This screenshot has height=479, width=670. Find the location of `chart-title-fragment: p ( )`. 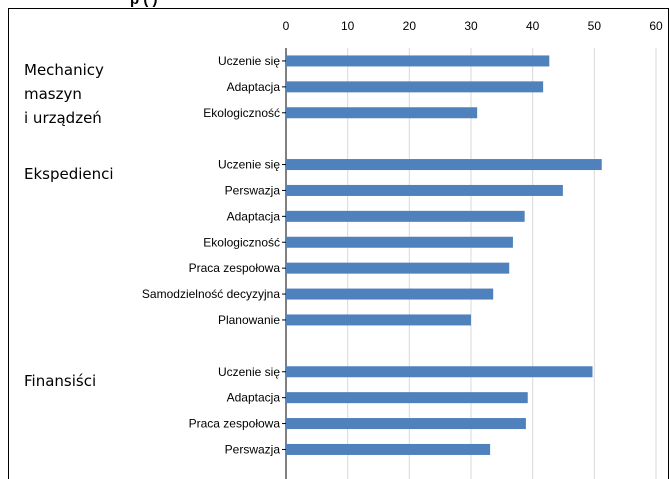

chart-title-fragment: p ( ) is located at coordinates (280, 4).